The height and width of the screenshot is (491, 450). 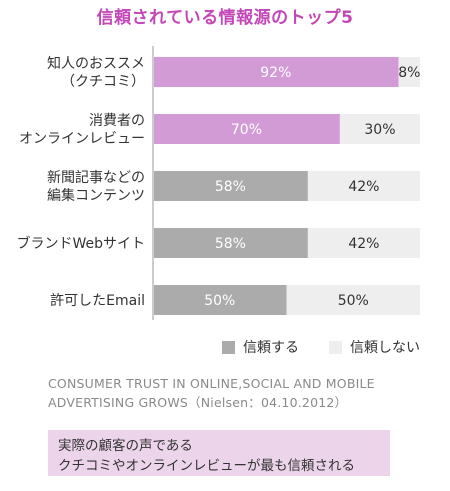 I want to click on legend-item-trust: 信頼する, so click(x=260, y=347).